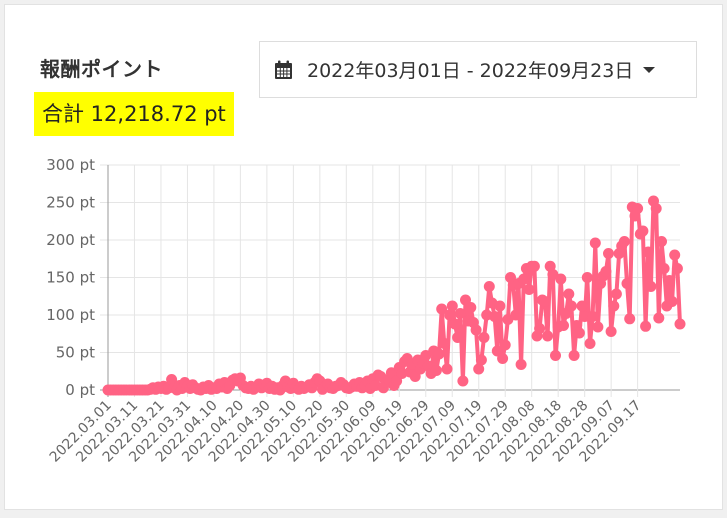 This screenshot has height=518, width=727. What do you see at coordinates (134, 114) in the screenshot?
I see `total-points-badge: 合計 12,218.72 pt` at bounding box center [134, 114].